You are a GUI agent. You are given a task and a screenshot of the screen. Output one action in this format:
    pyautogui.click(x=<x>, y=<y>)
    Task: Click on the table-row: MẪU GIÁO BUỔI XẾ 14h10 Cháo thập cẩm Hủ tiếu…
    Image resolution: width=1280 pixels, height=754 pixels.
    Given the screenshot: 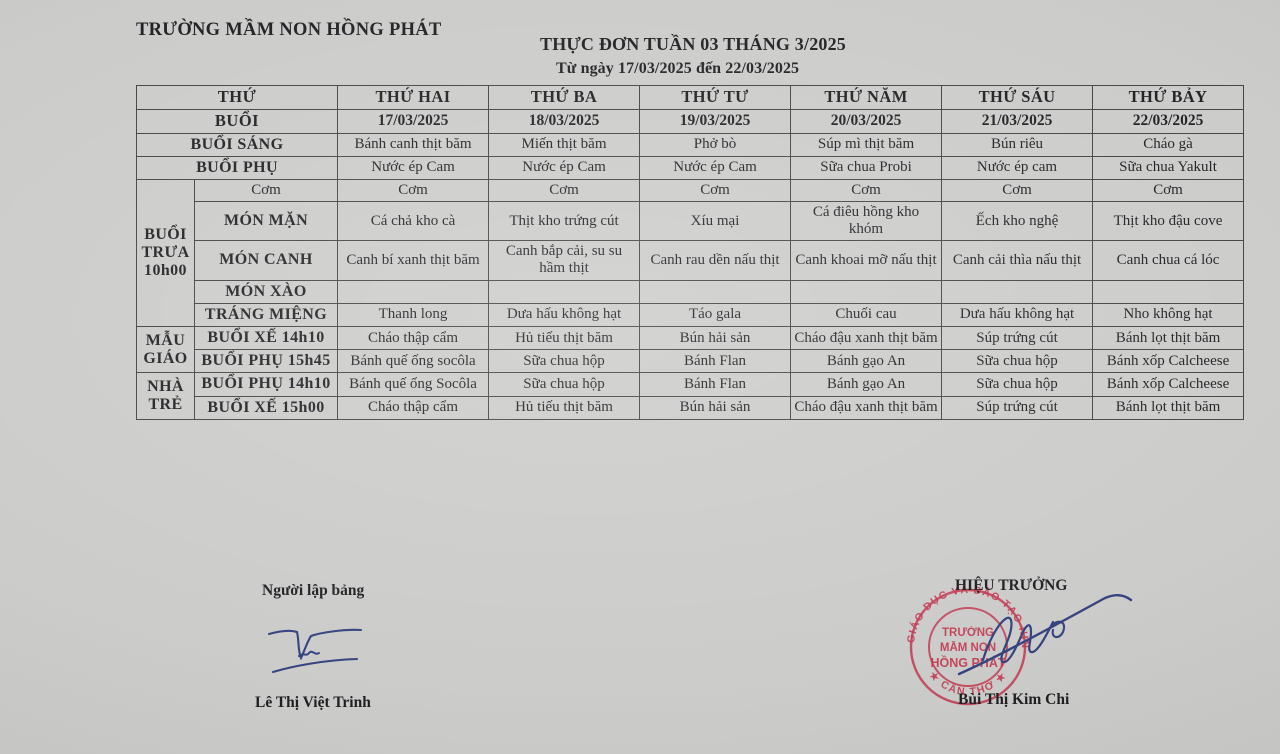 What is the action you would take?
    pyautogui.click(x=690, y=349)
    